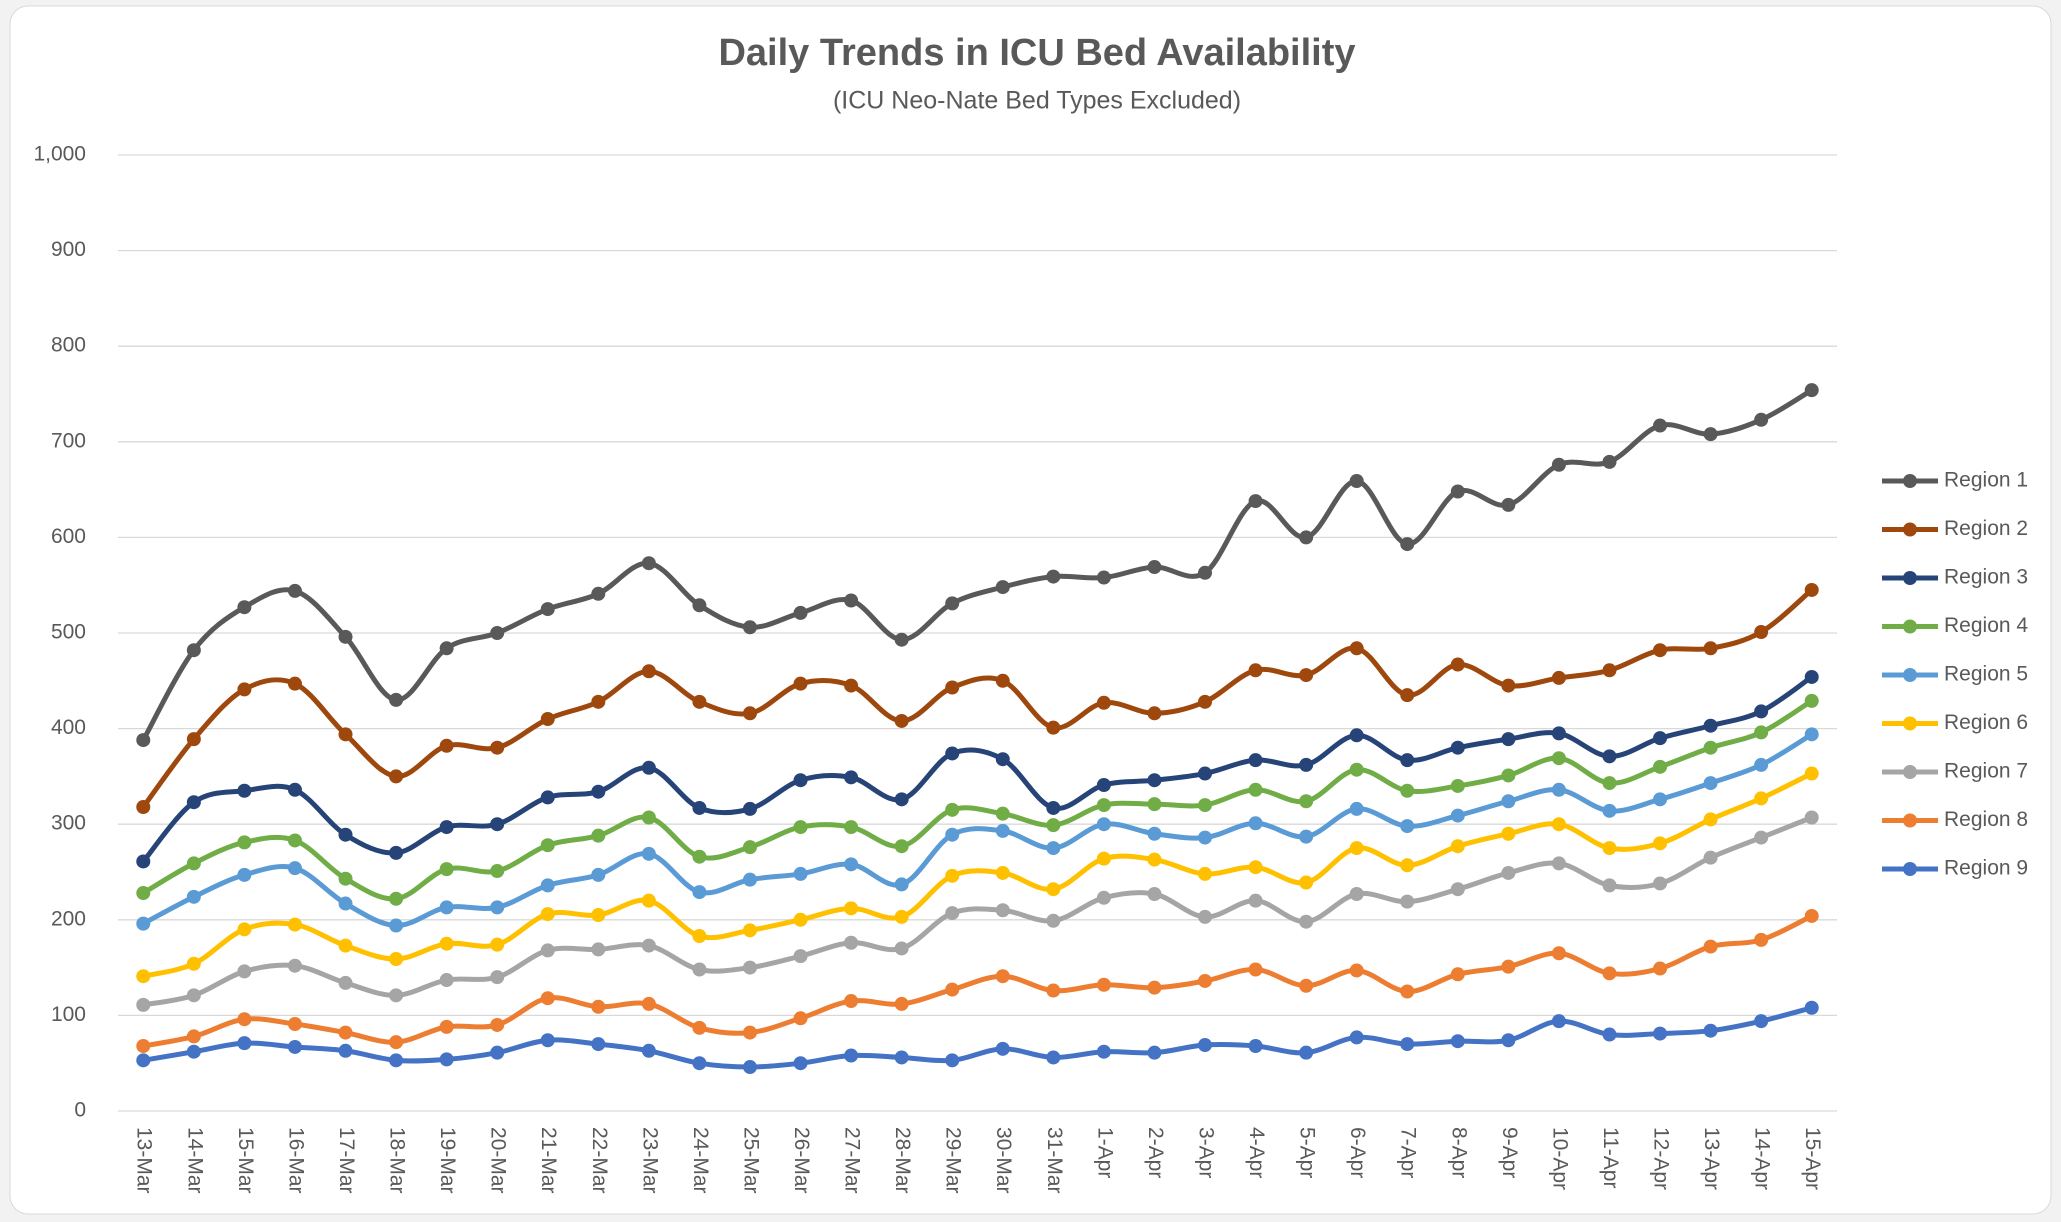  I want to click on x-tick-label: 11-Apr, so click(1610, 1157).